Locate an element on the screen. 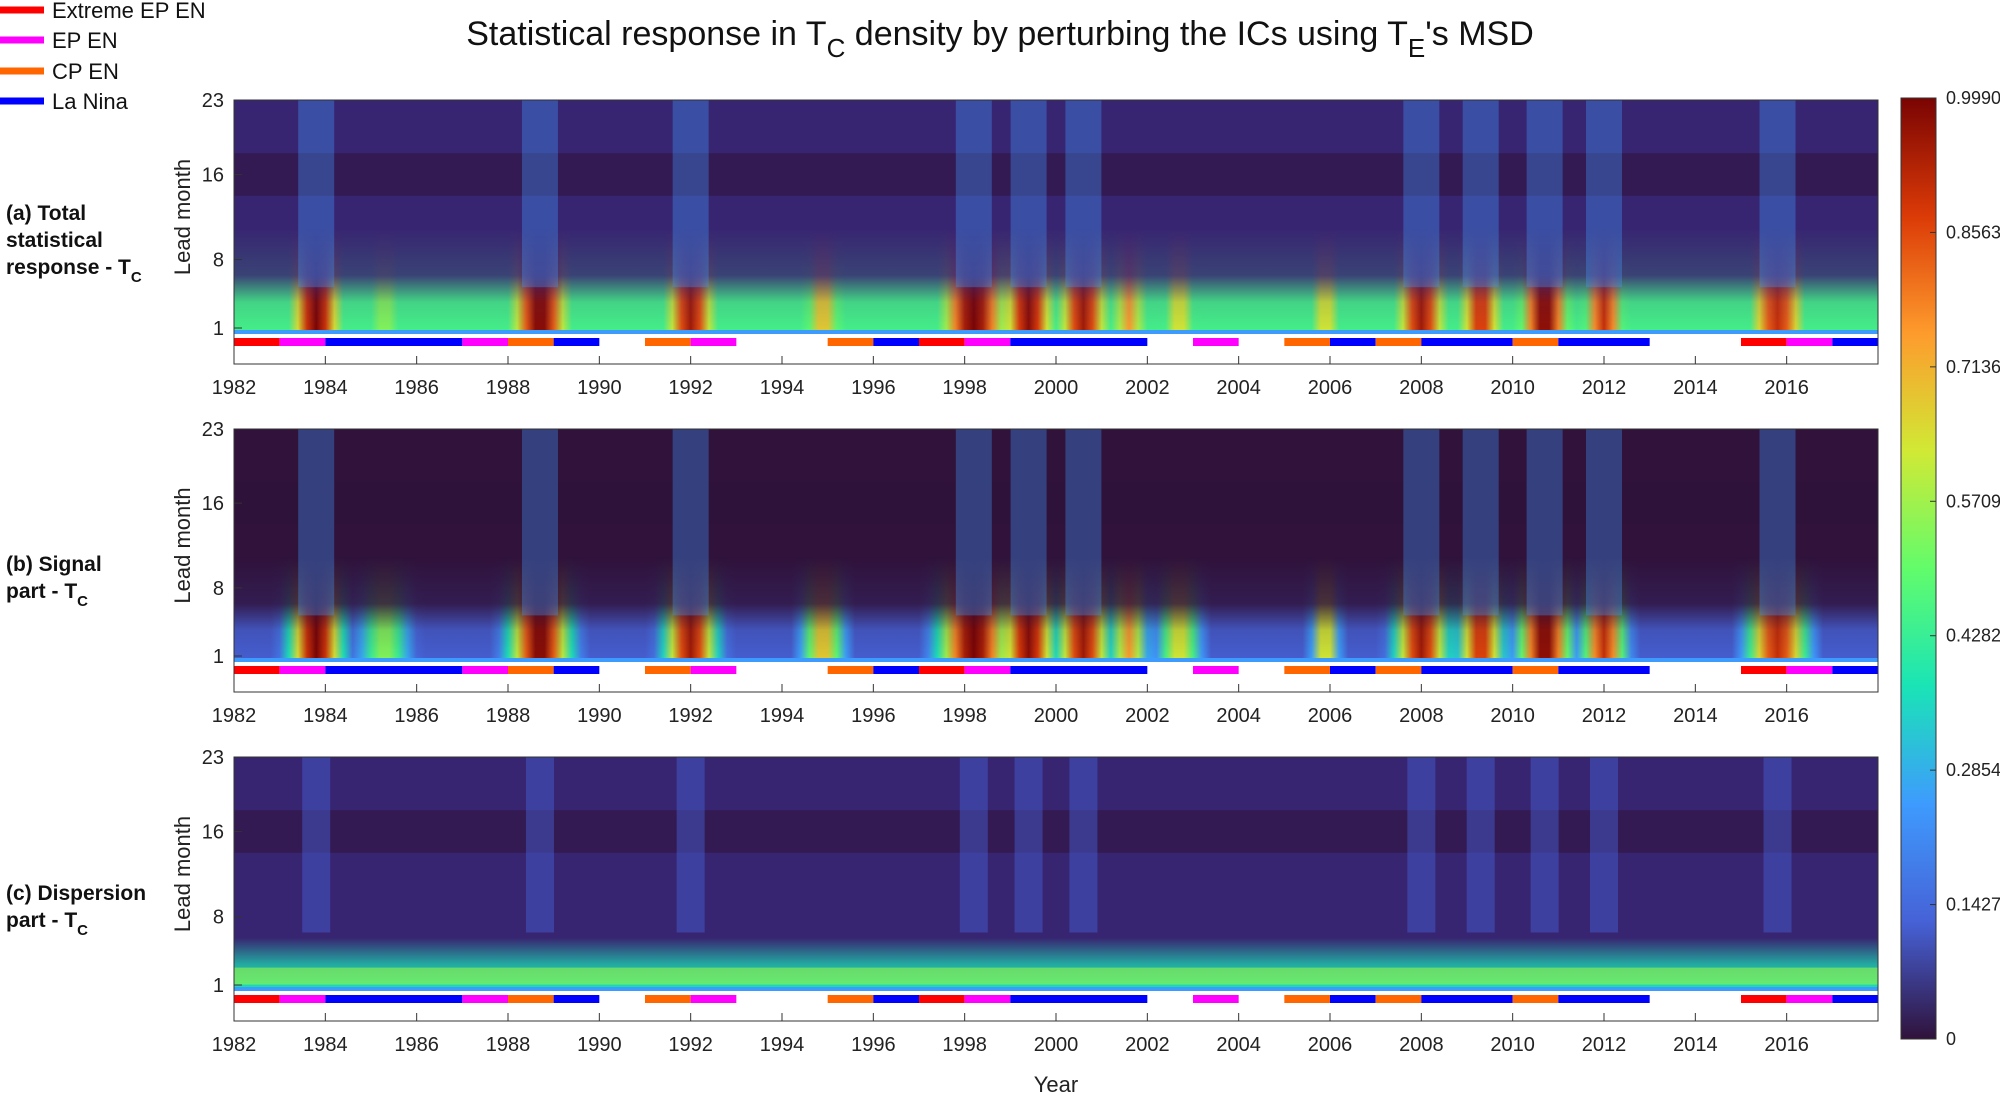  x-tick-label: 1986 is located at coordinates (416, 1045).